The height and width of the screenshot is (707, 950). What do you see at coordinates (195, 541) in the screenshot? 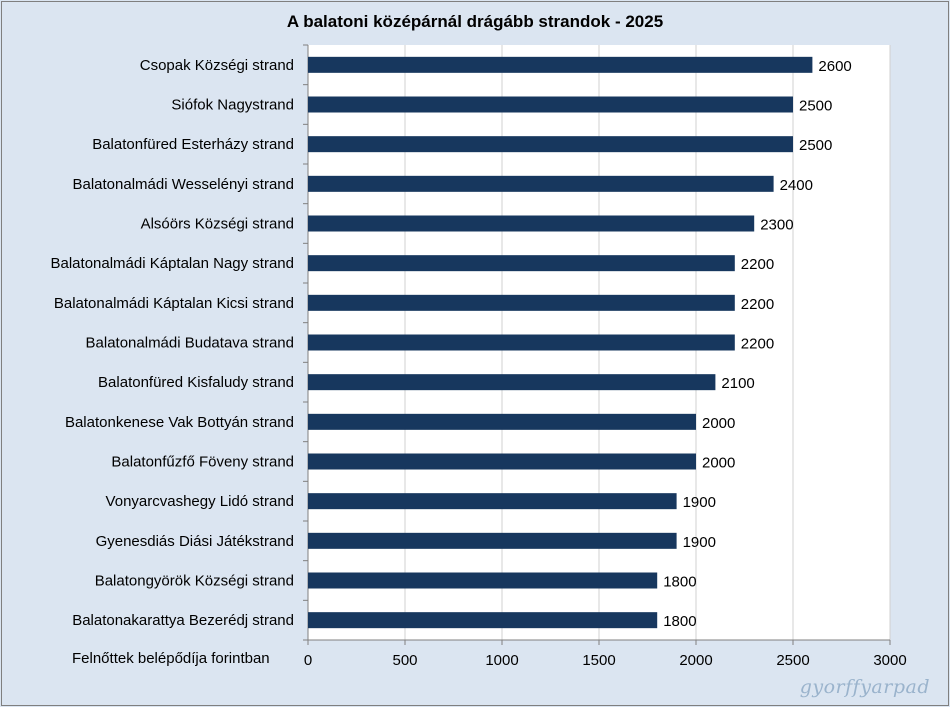
I see `category-label: Gyenesdiás Diási Játékstrand` at bounding box center [195, 541].